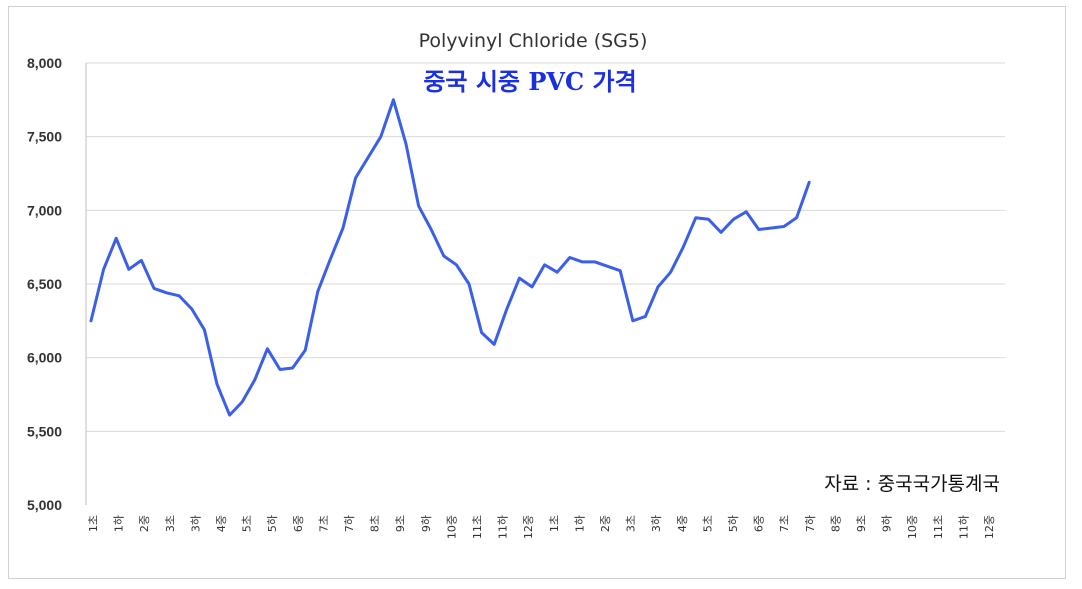 The image size is (1082, 589). I want to click on y-axis-tick-labels: 5,000 5,500 6,000 6,500 7,000 7,500 8,000, so click(44, 284).